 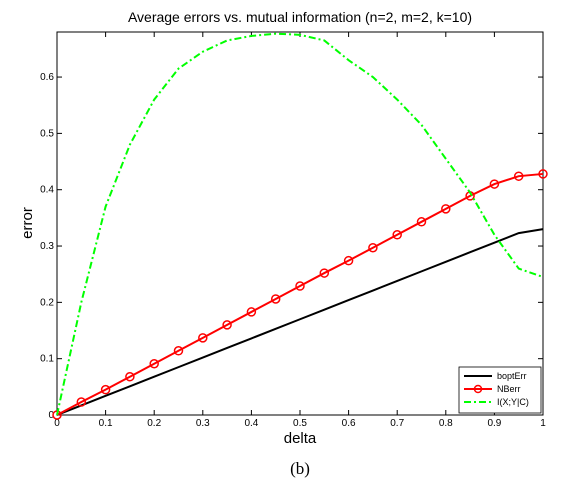 I want to click on legend-label-i-x-y-c: I(X;Y|C), so click(x=513, y=402).